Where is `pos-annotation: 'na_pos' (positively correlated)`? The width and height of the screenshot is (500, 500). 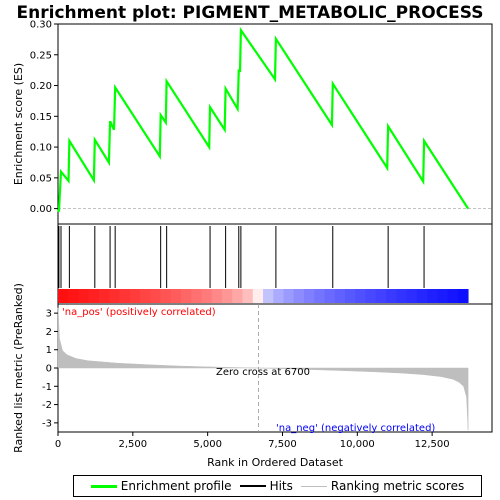 pos-annotation: 'na_pos' (positively correlated) is located at coordinates (139, 312).